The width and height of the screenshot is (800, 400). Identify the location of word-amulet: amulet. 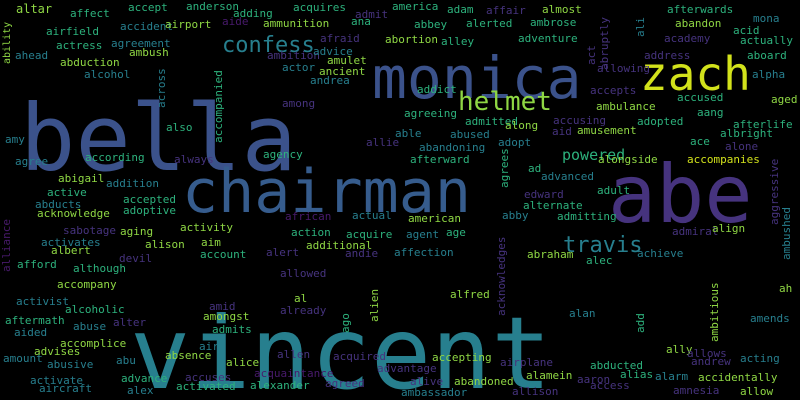
(347, 60).